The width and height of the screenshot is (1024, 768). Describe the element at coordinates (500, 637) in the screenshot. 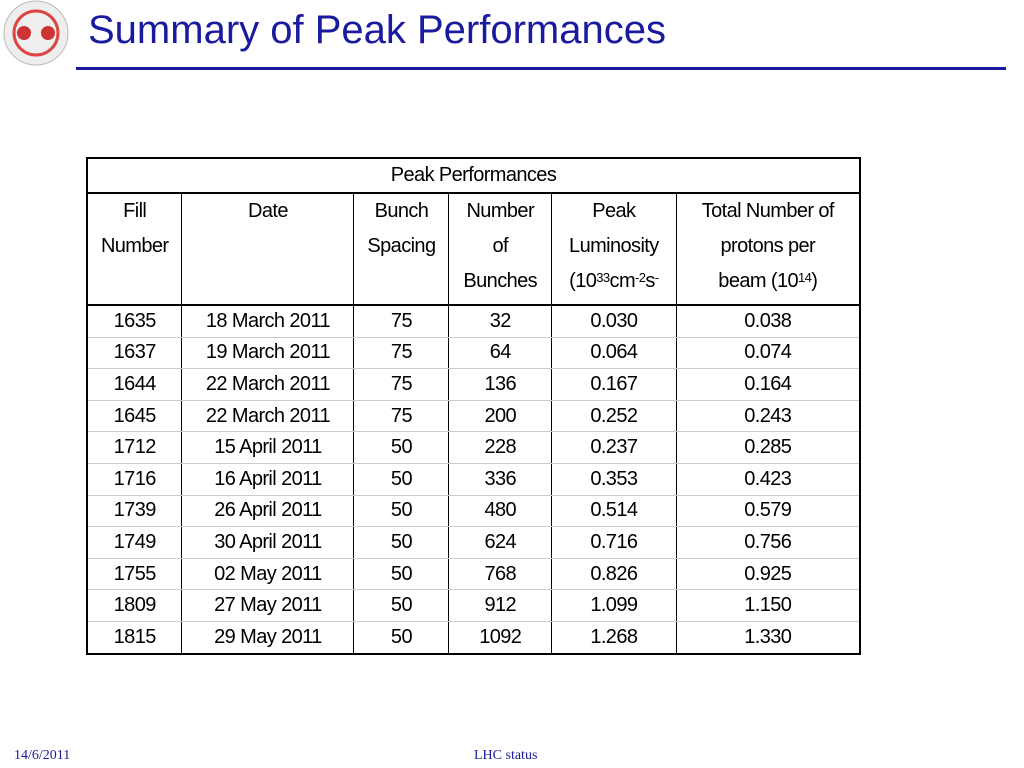

I see `cell: 1092` at that location.